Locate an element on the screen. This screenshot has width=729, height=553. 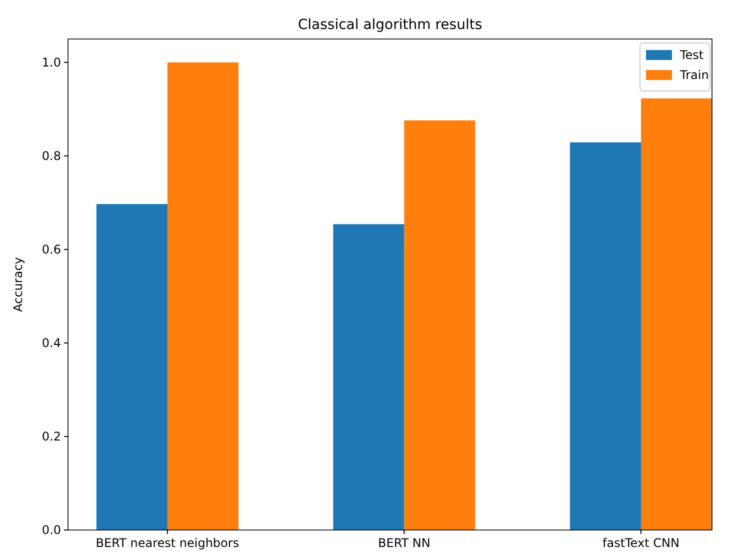
y-tick-label: 0.2 is located at coordinates (51, 437).